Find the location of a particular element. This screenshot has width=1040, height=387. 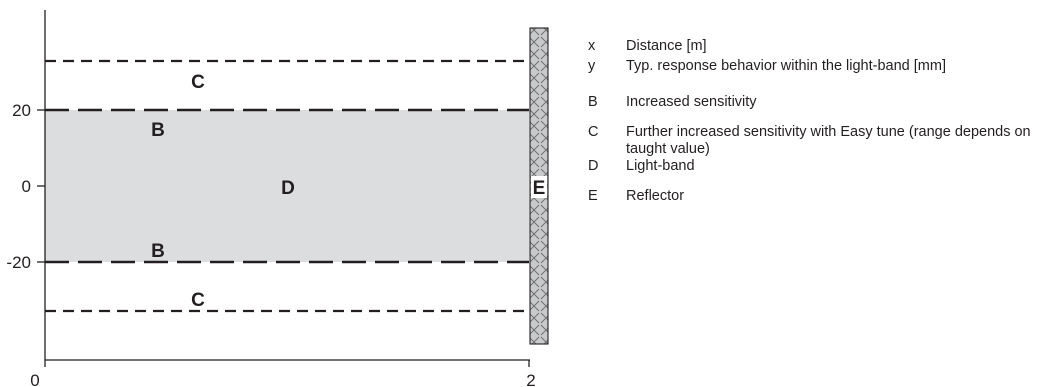

legend-key: E is located at coordinates (593, 196).